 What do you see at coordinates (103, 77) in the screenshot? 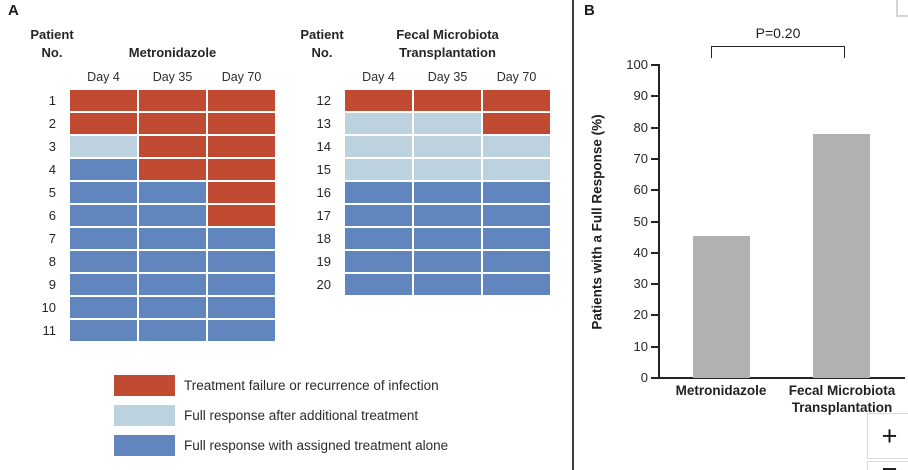
I see `day-column-header: Day 4` at bounding box center [103, 77].